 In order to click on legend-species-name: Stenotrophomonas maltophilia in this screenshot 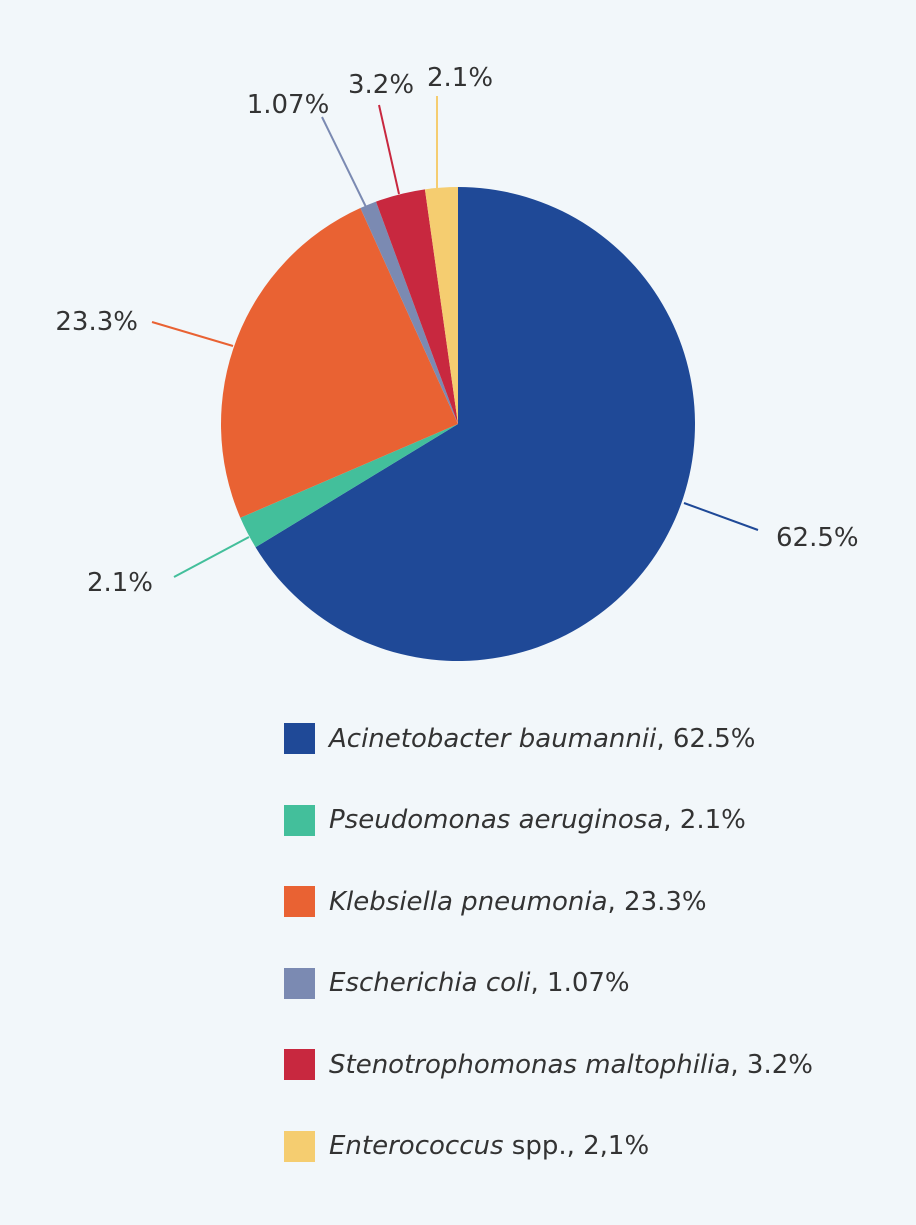, I will do `click(530, 1064)`.